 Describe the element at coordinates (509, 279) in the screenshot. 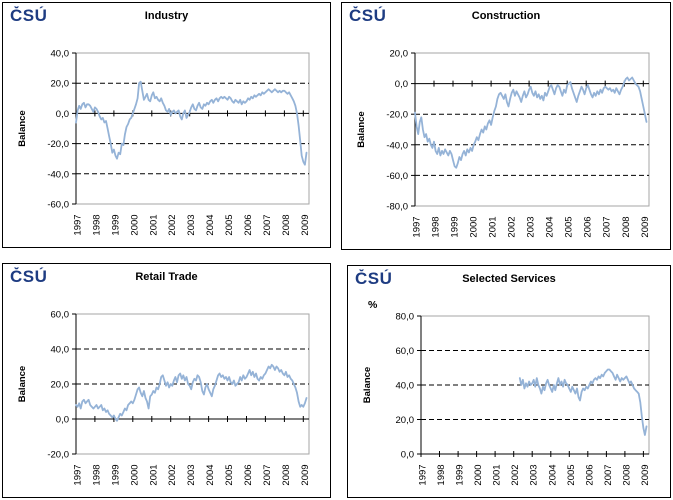

I see `chart-title-selected-services: Selected Services` at that location.